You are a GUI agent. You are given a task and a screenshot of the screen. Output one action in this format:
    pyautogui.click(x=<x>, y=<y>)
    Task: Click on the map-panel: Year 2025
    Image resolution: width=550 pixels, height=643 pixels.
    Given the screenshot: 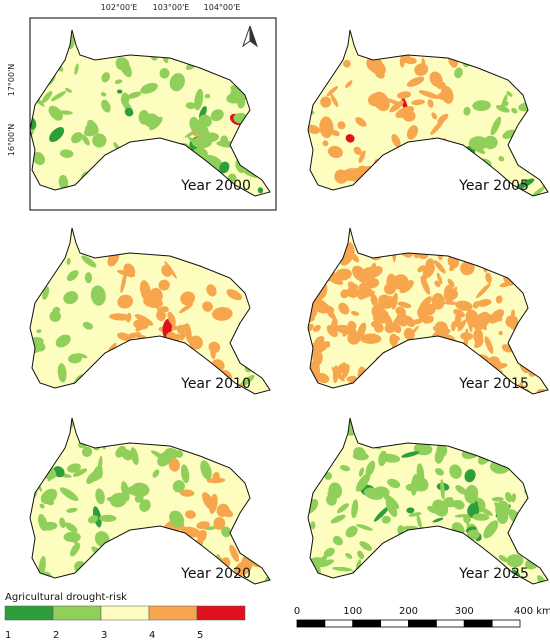 What is the action you would take?
    pyautogui.click(x=428, y=501)
    